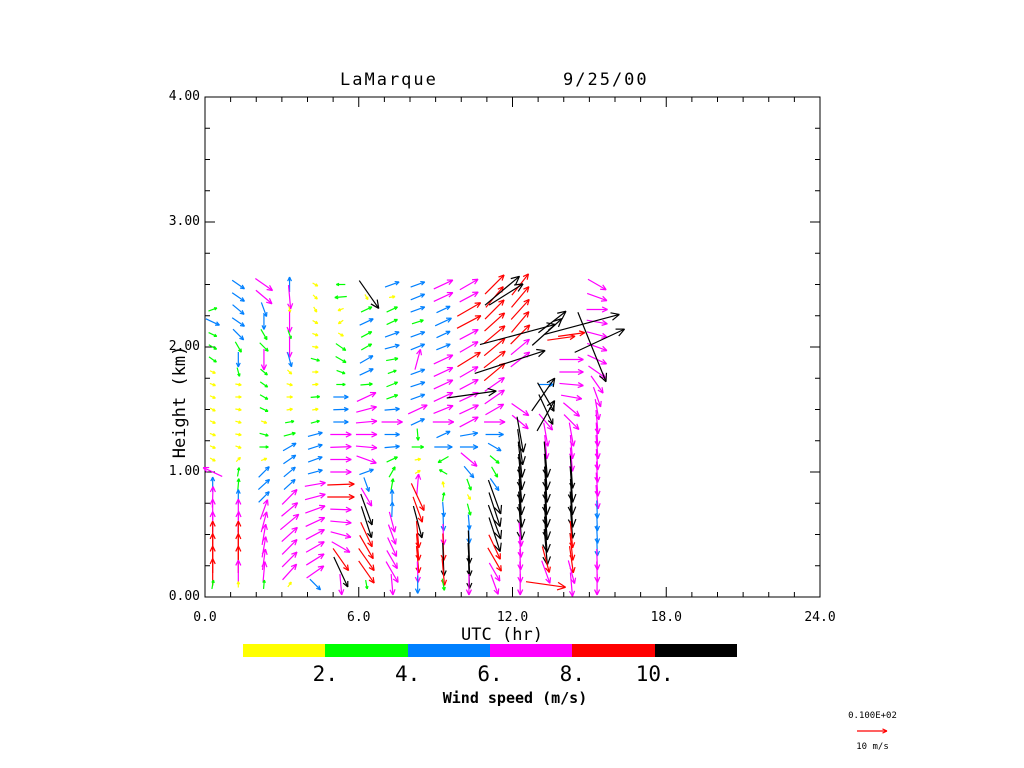  What do you see at coordinates (512, 617) in the screenshot?
I see `x-tick-label: 12.0` at bounding box center [512, 617].